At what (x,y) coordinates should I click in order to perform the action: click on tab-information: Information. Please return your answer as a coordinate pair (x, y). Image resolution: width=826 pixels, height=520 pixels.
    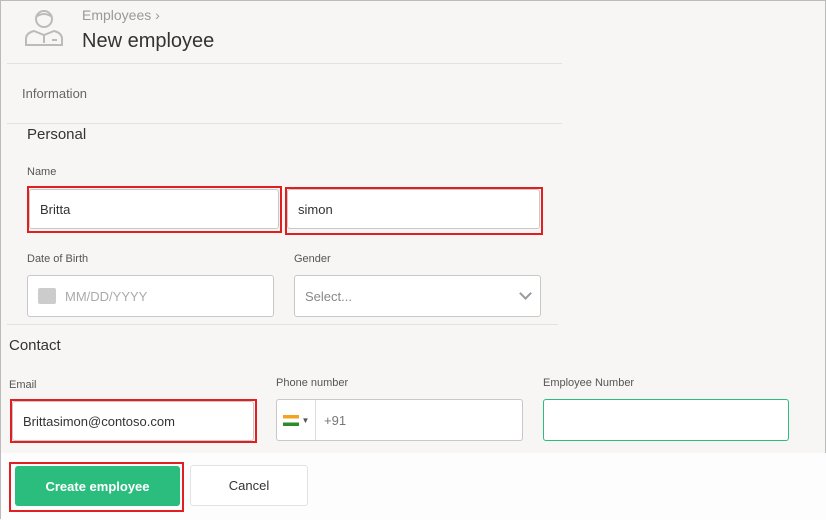
    Looking at the image, I should click on (55, 93).